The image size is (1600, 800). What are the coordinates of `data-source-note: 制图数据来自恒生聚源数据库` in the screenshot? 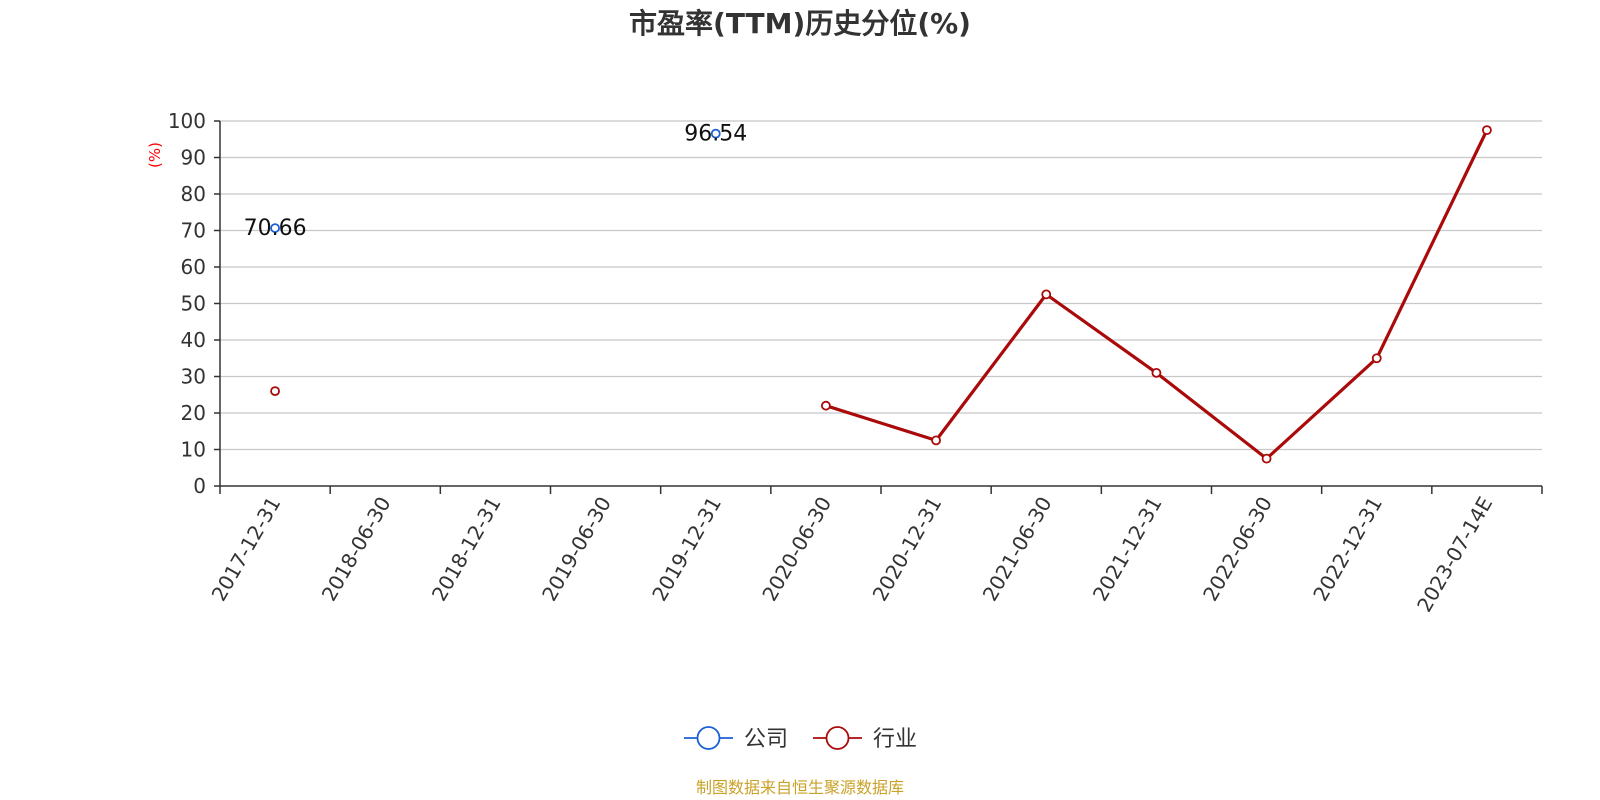 It's located at (800, 787).